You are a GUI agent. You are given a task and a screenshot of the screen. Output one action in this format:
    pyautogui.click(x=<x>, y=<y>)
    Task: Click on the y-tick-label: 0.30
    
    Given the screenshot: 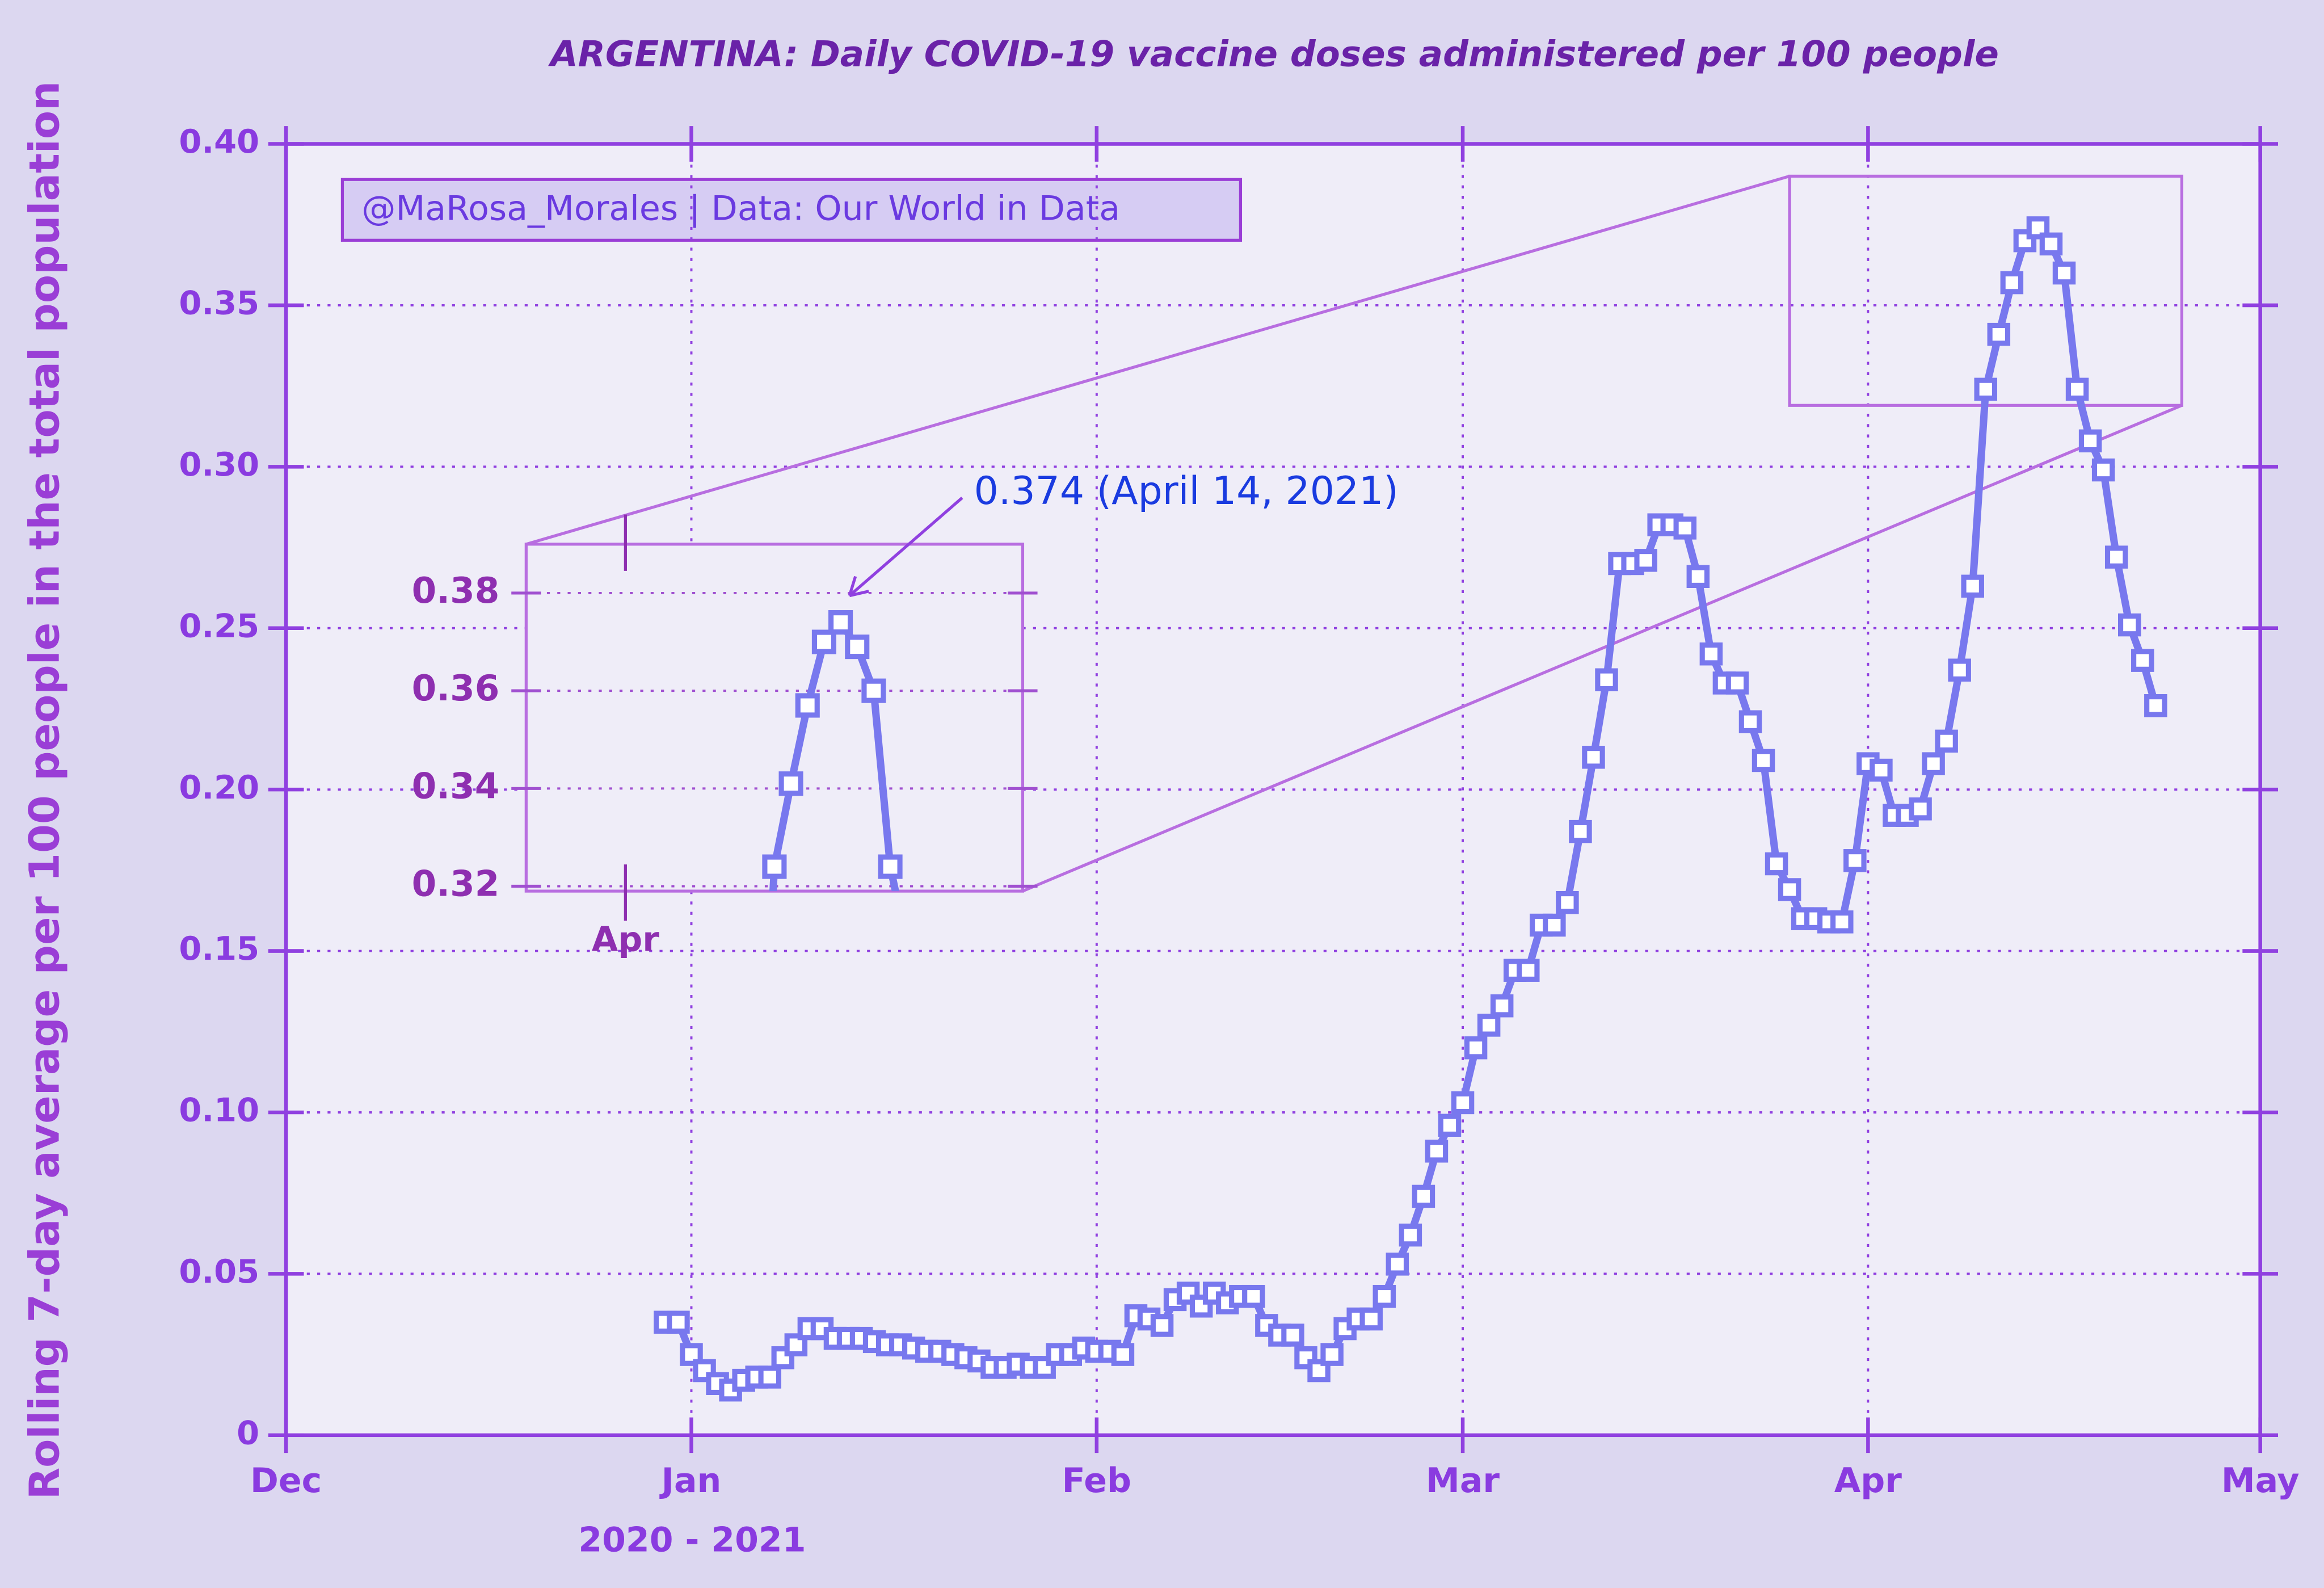 What is the action you would take?
    pyautogui.click(x=219, y=465)
    